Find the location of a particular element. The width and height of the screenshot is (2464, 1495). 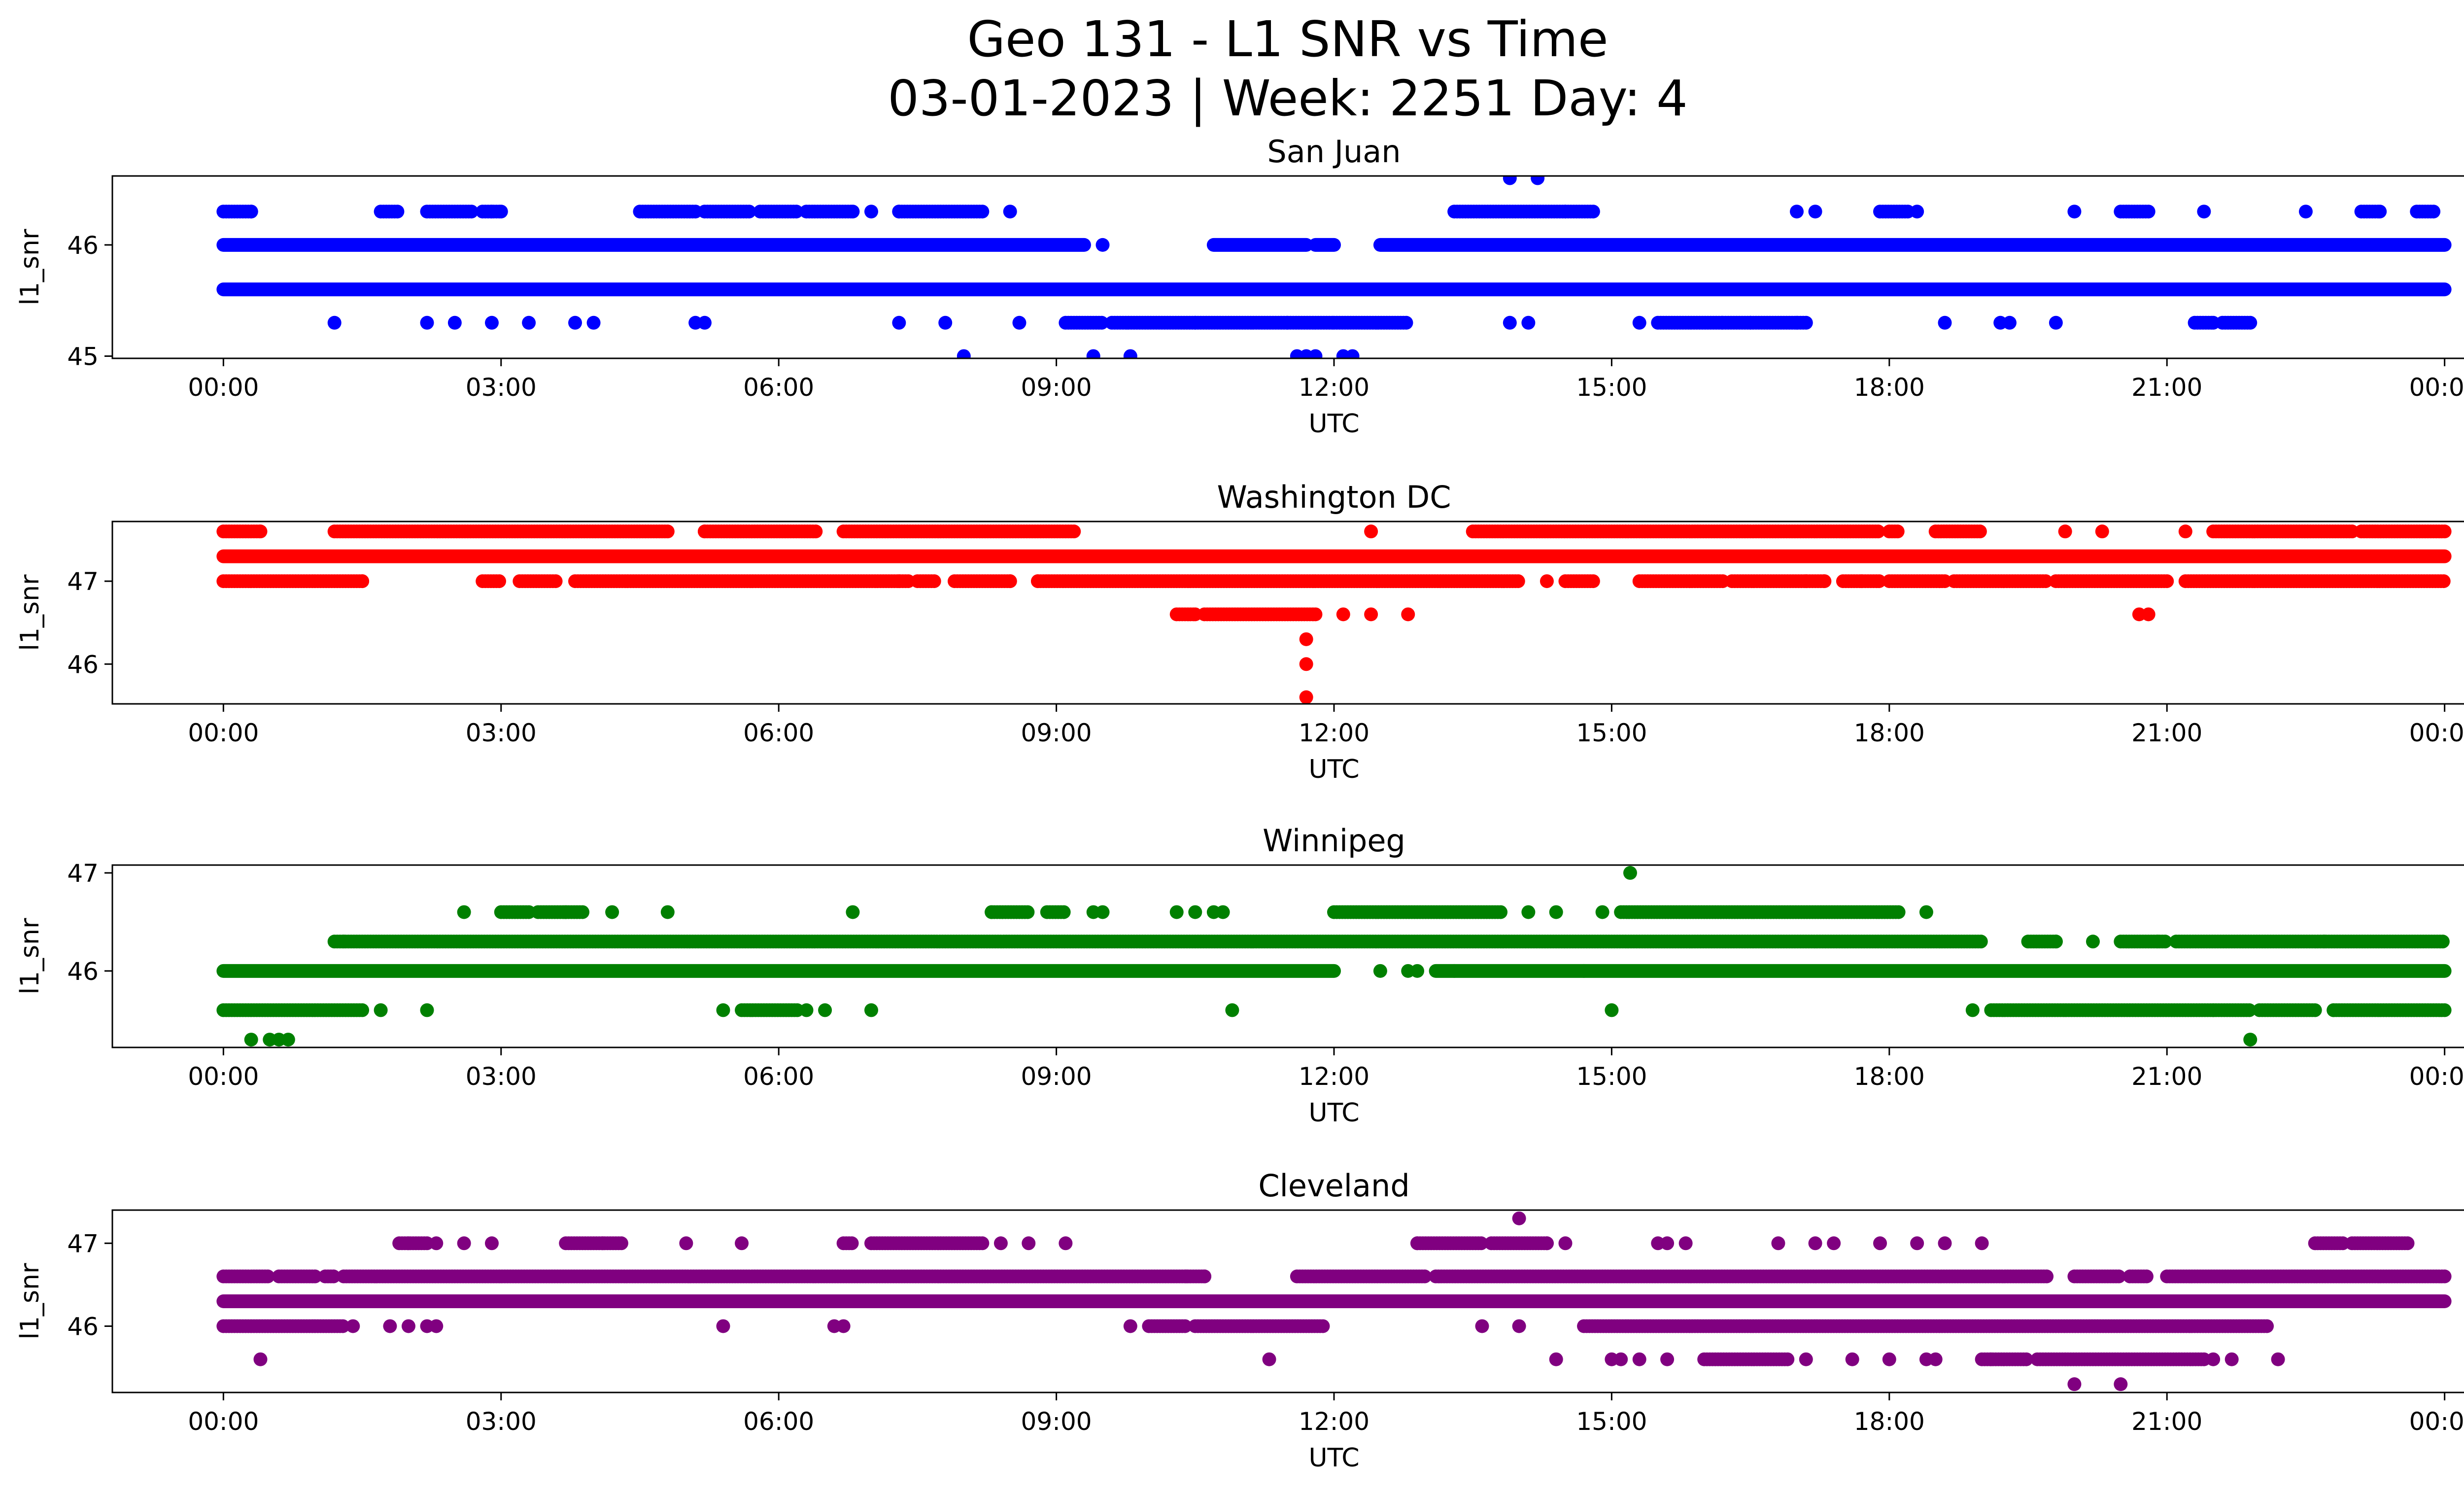

x-tick-label: 06:00 is located at coordinates (778, 1421).